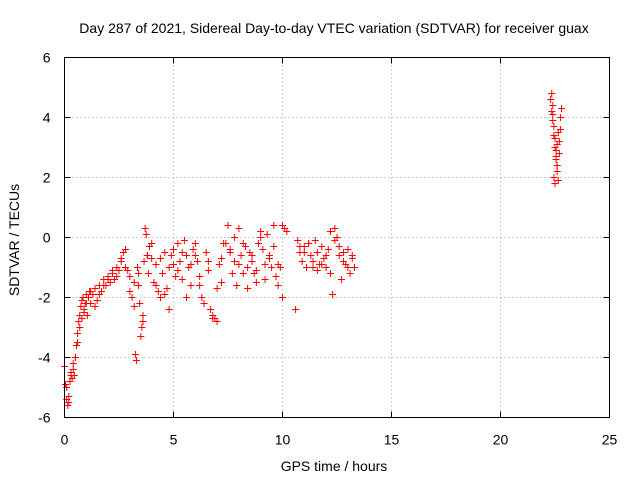 Image resolution: width=640 pixels, height=480 pixels. Describe the element at coordinates (174, 440) in the screenshot. I see `x-tick-label: 5` at that location.